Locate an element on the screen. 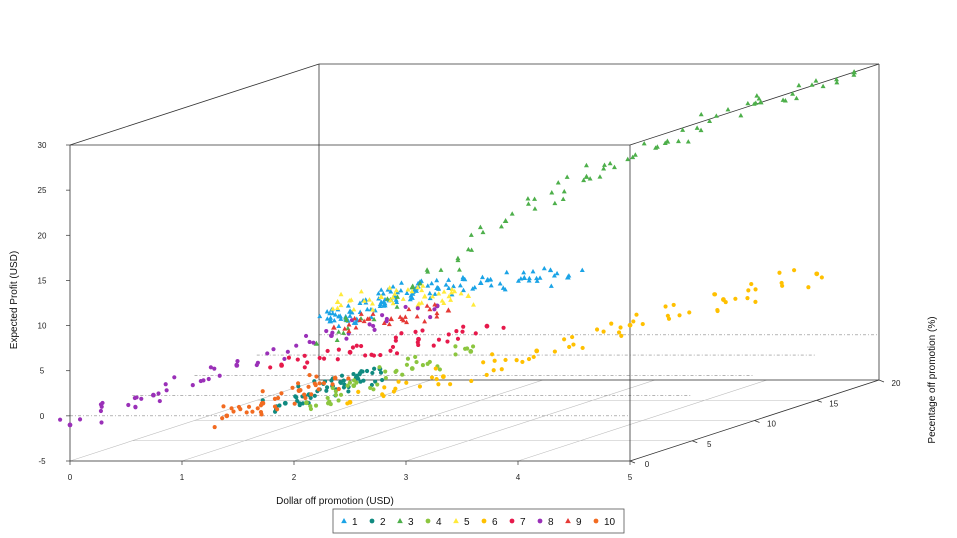 The image size is (957, 538). legend-item-4: 4 is located at coordinates (433, 522).